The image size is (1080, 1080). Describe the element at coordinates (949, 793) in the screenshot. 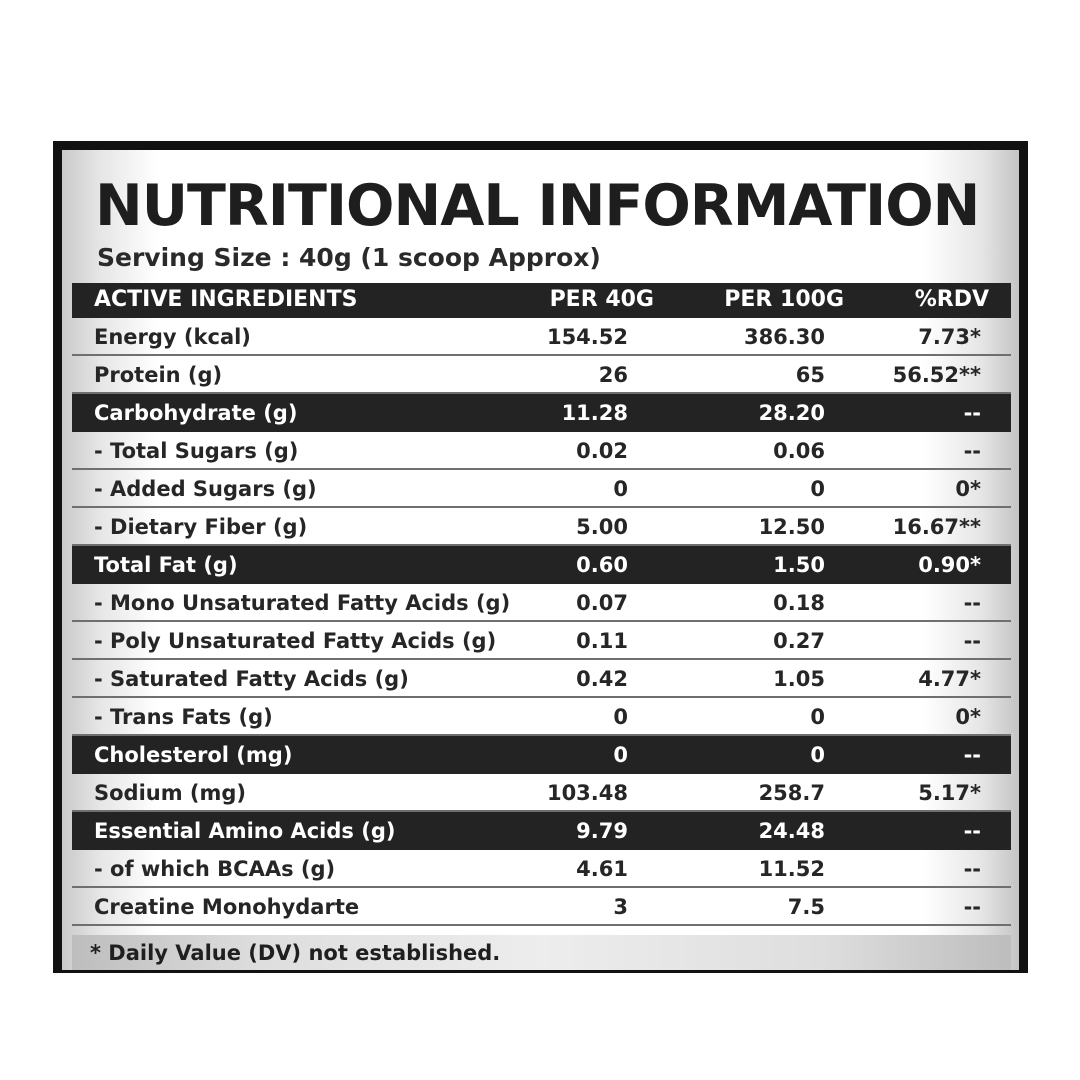

I see `value-rdv: 5.17*` at that location.